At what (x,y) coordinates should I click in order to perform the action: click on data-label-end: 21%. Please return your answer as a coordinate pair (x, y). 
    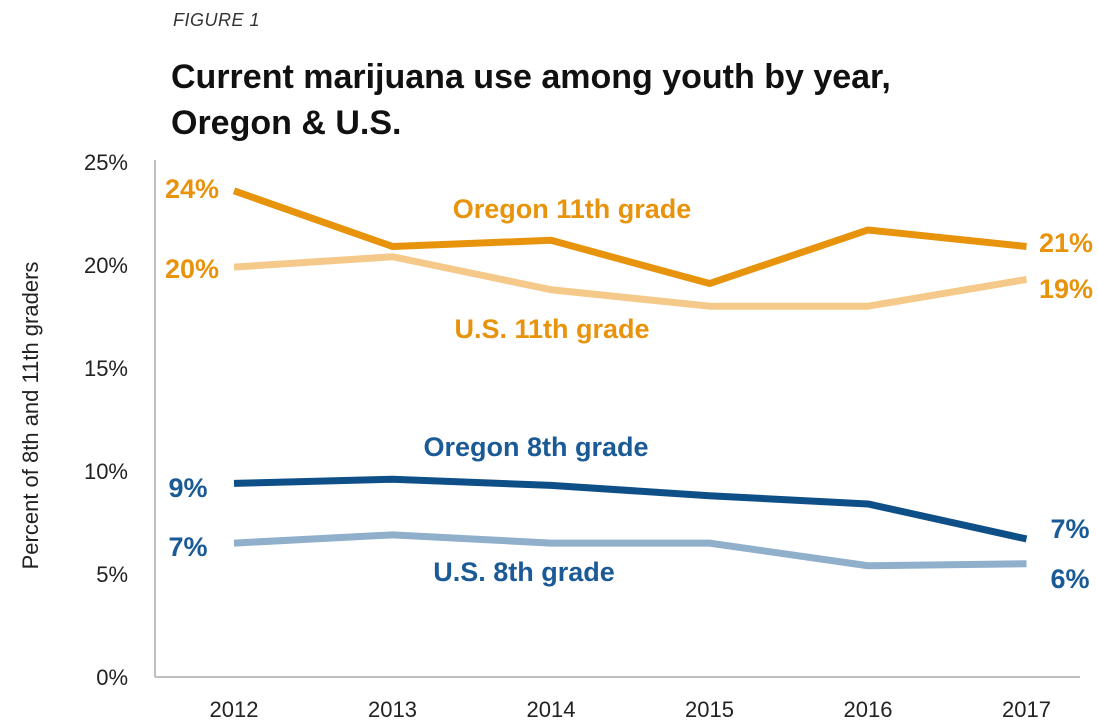
    Looking at the image, I should click on (1066, 243).